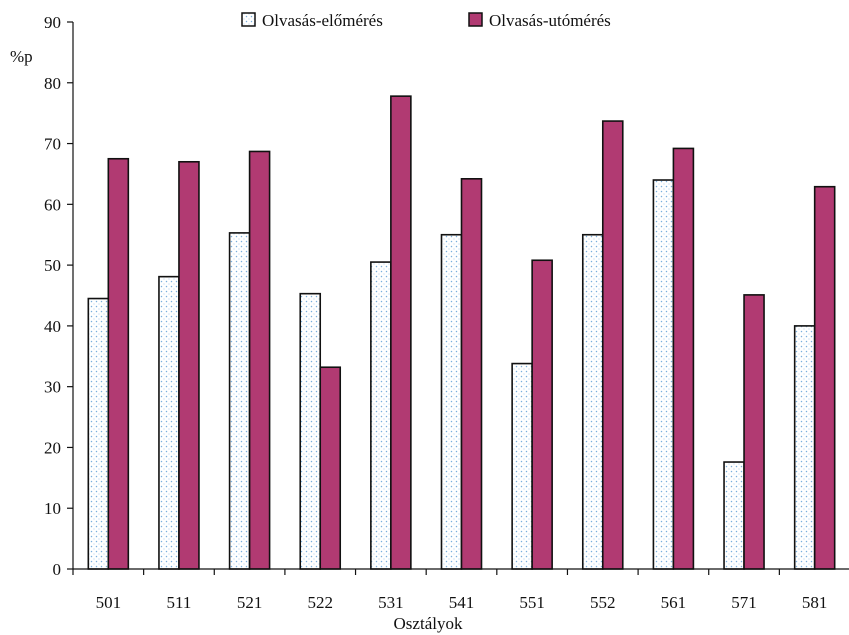 This screenshot has width=849, height=635. What do you see at coordinates (744, 602) in the screenshot?
I see `x-tick-label: 571` at bounding box center [744, 602].